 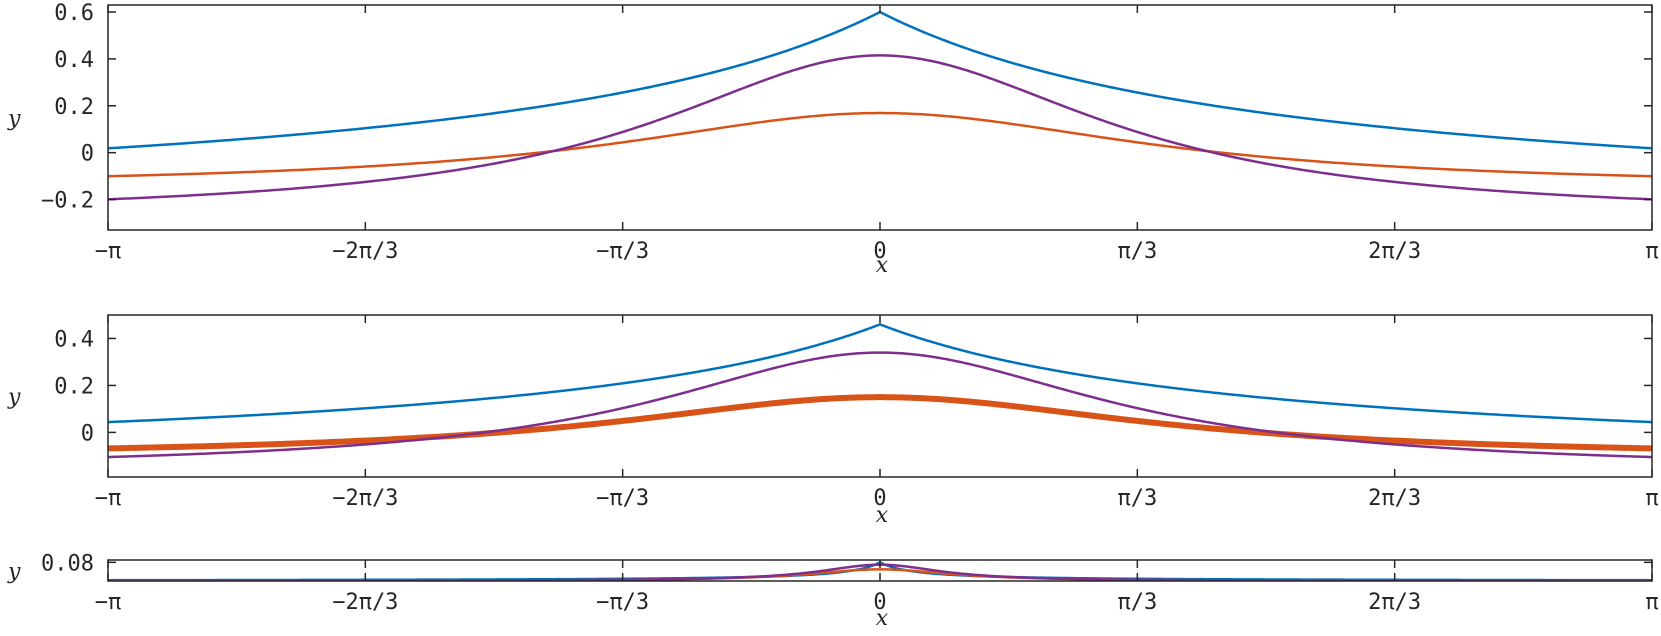 What do you see at coordinates (1651, 602) in the screenshot?
I see `plot3-x-tick-label: π` at bounding box center [1651, 602].